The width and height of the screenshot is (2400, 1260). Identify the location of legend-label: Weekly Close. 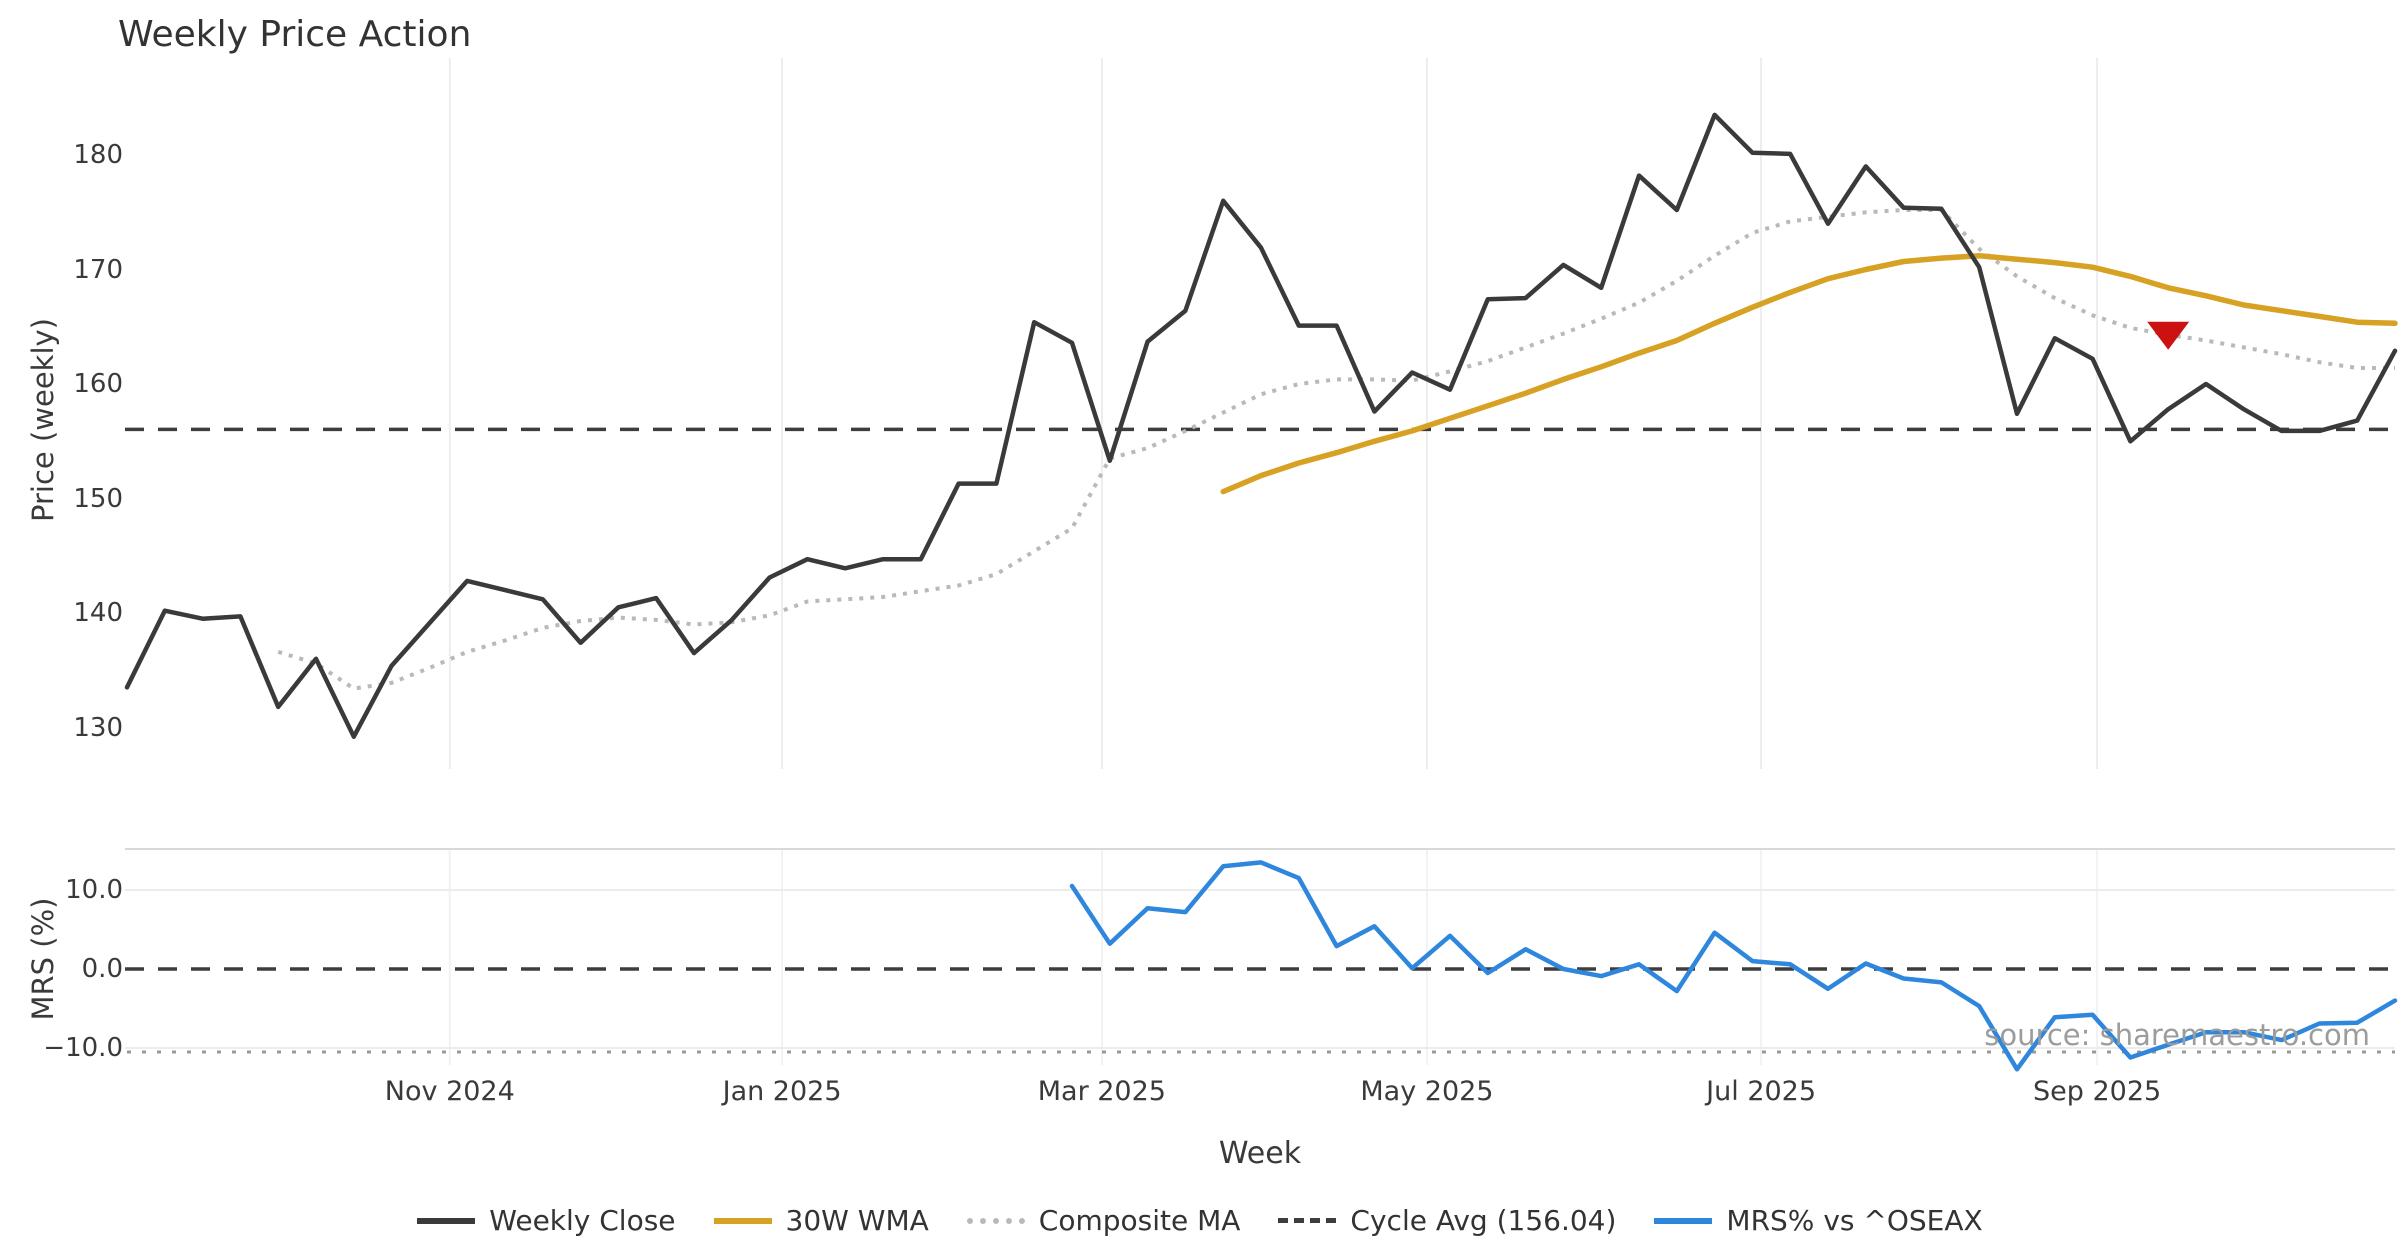
(582, 1220).